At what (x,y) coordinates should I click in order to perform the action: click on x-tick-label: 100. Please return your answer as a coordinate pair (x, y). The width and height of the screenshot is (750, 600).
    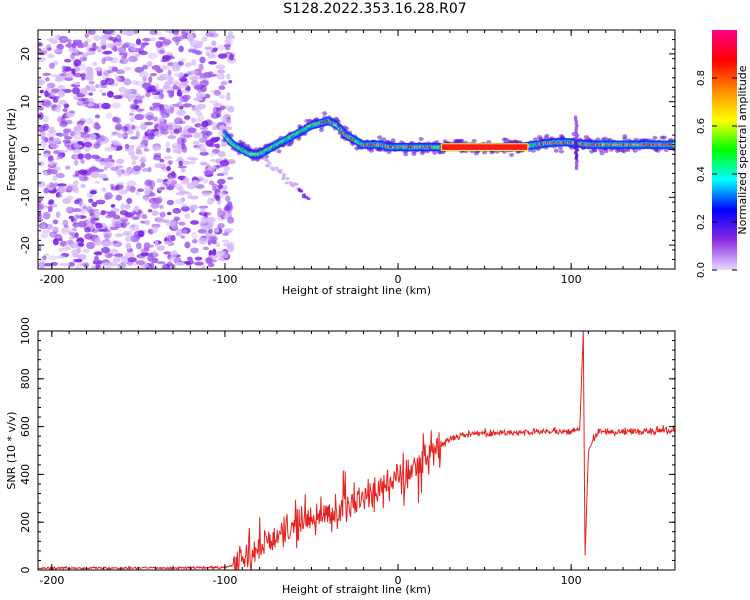
    Looking at the image, I should click on (571, 279).